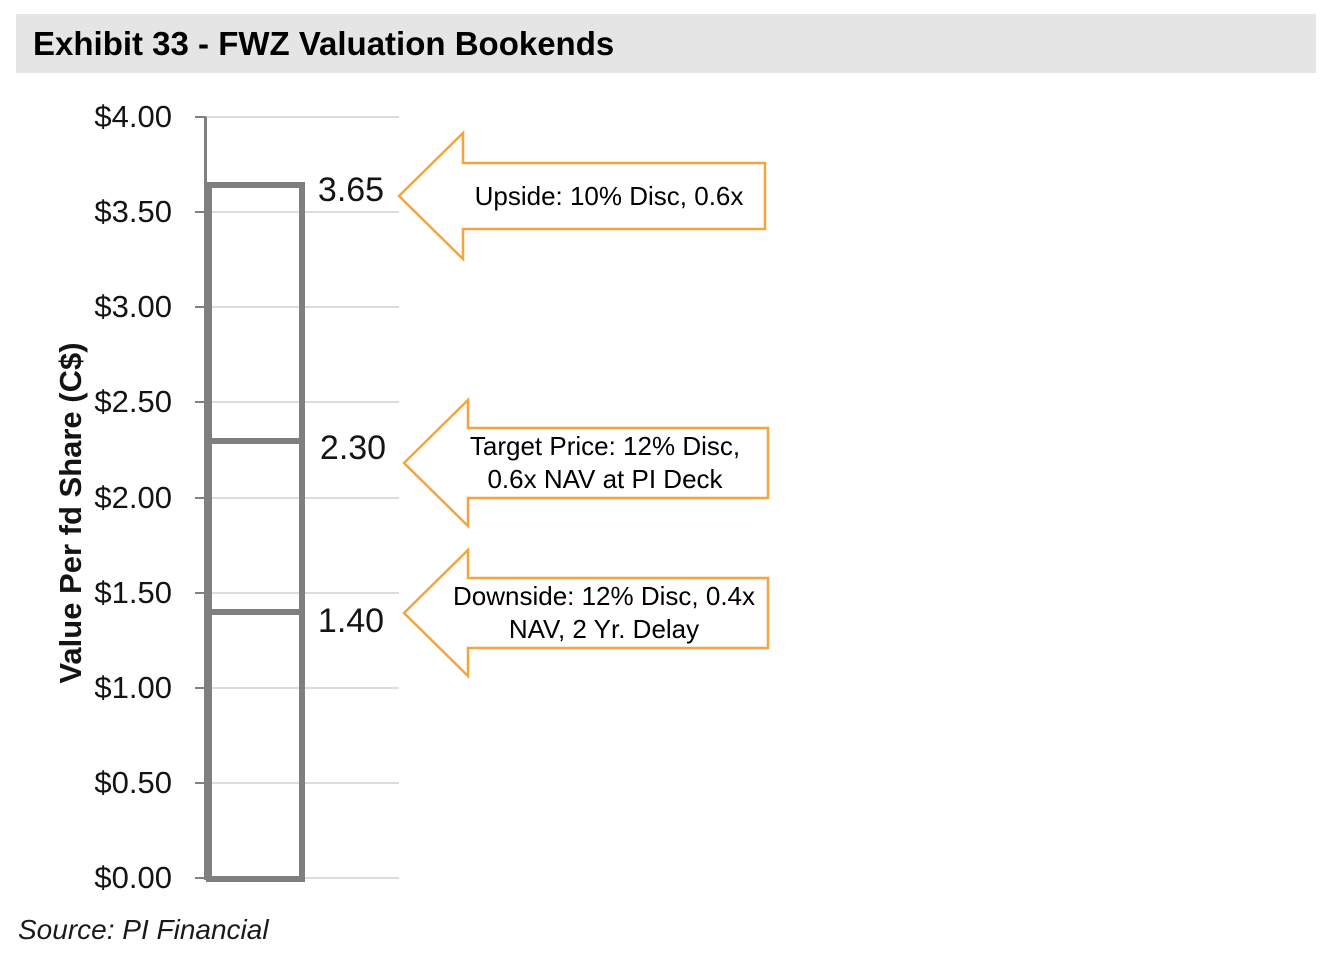  What do you see at coordinates (133, 497) in the screenshot?
I see `y-tick-label: $2.00` at bounding box center [133, 497].